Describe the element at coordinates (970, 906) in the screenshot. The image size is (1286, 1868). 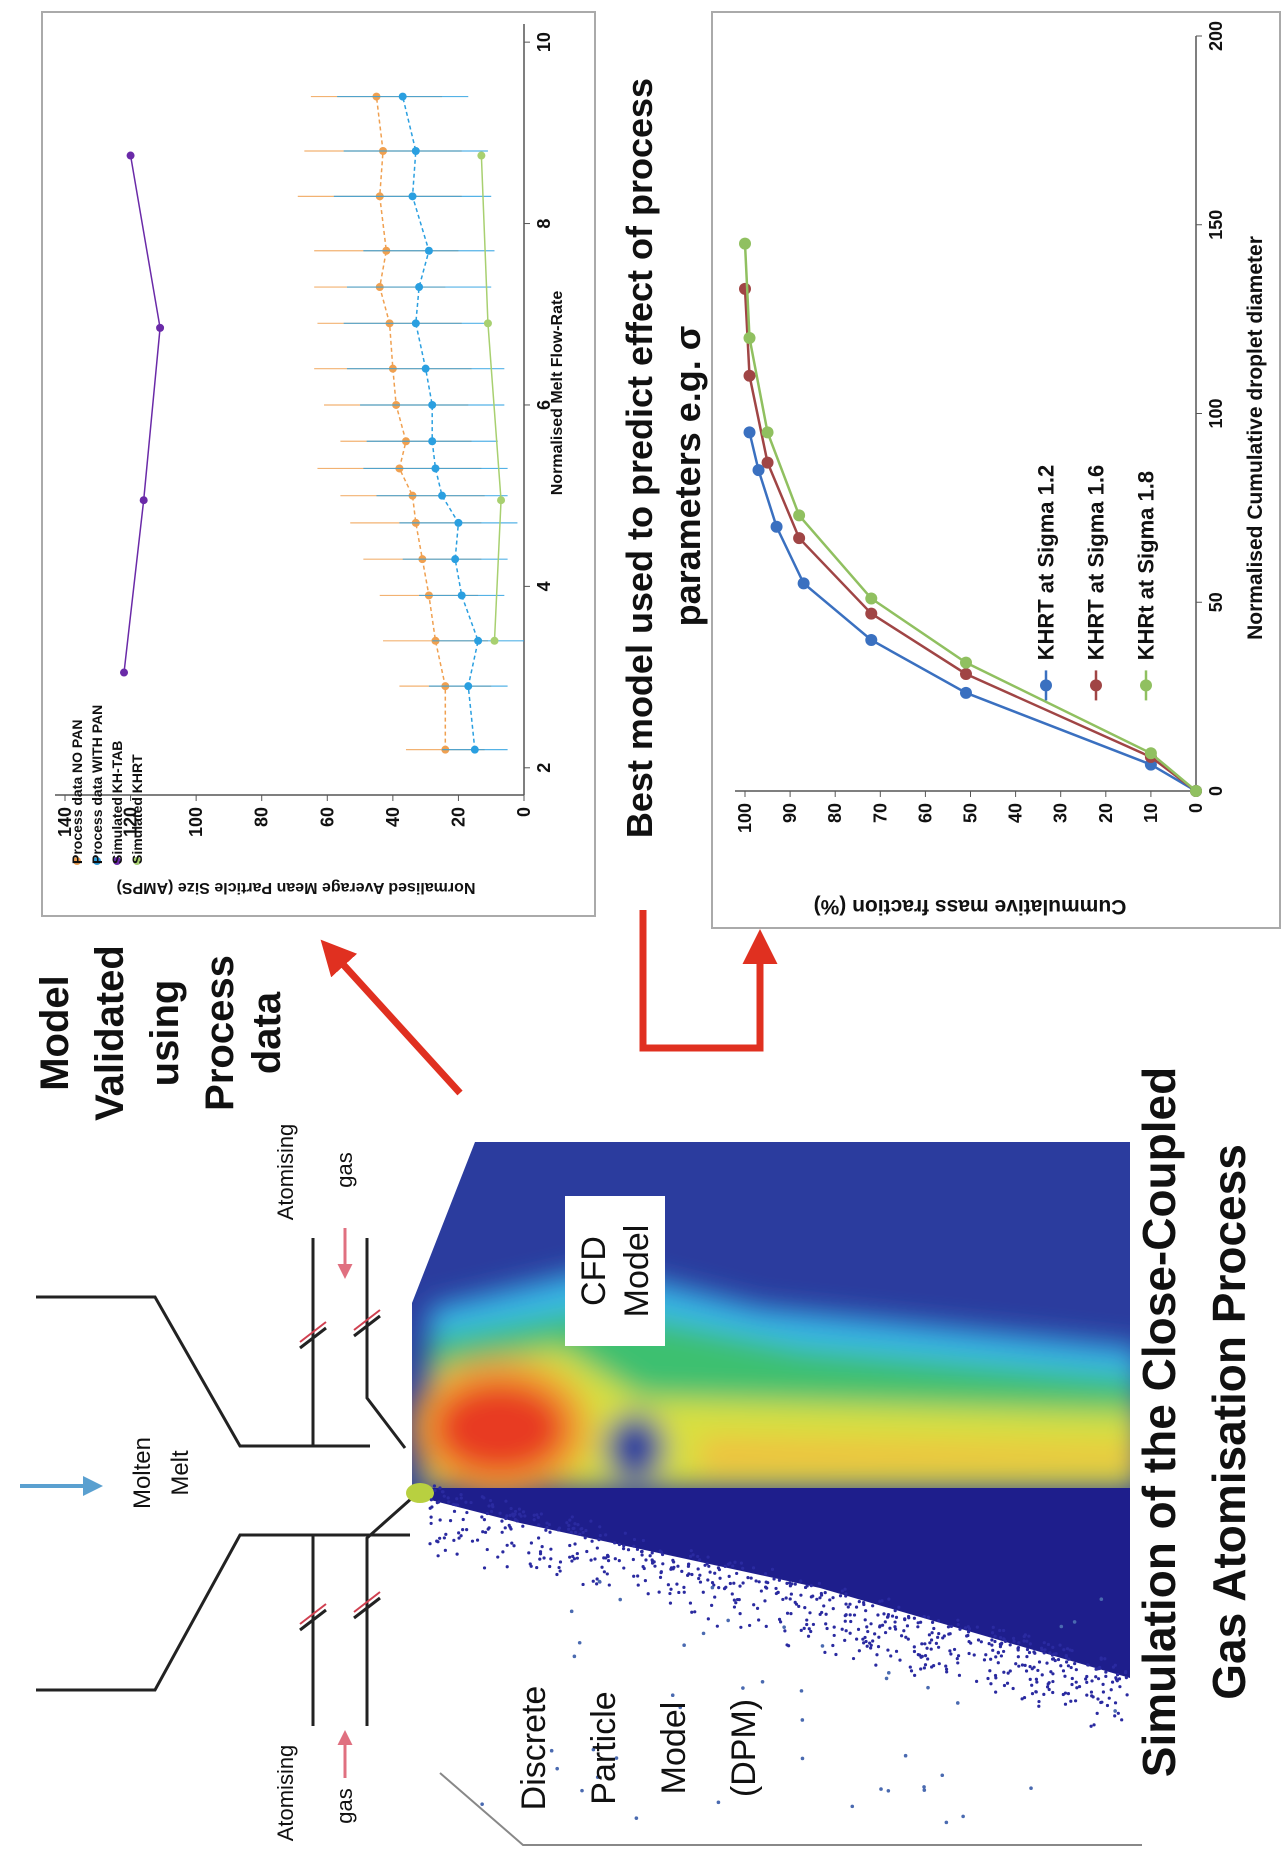
I see `y-axis-label: Cummulative mass fraction (%)` at that location.